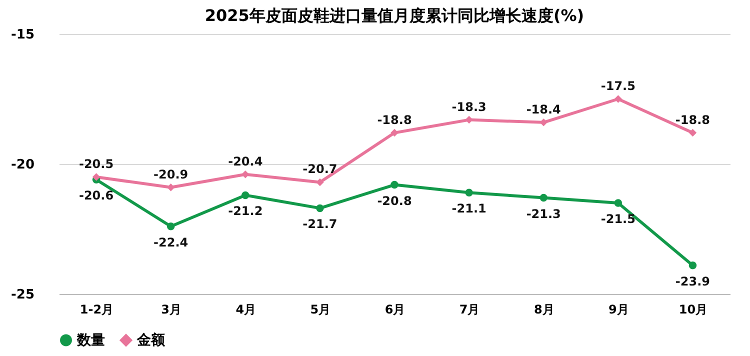  I want to click on y-tick-label: -15, so click(22, 35).